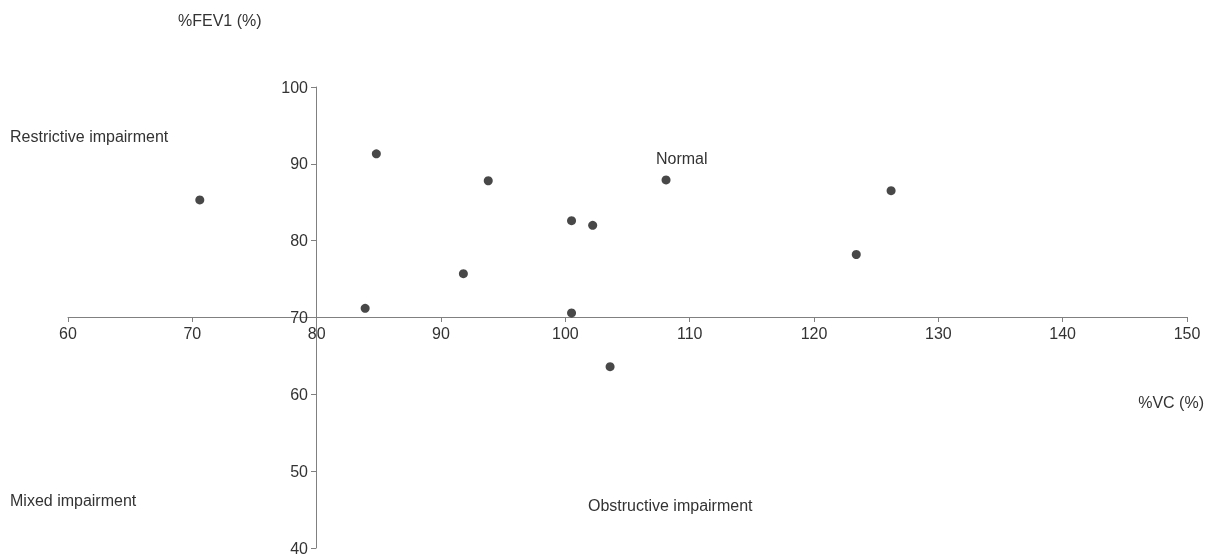 Image resolution: width=1208 pixels, height=556 pixels. I want to click on x-tick-label: 120, so click(814, 333).